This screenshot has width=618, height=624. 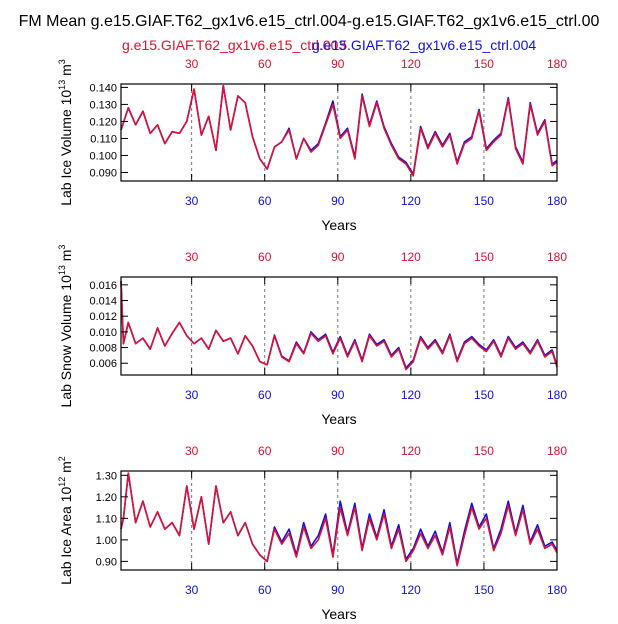 I want to click on y-tick-label: 0.016, so click(x=103, y=286).